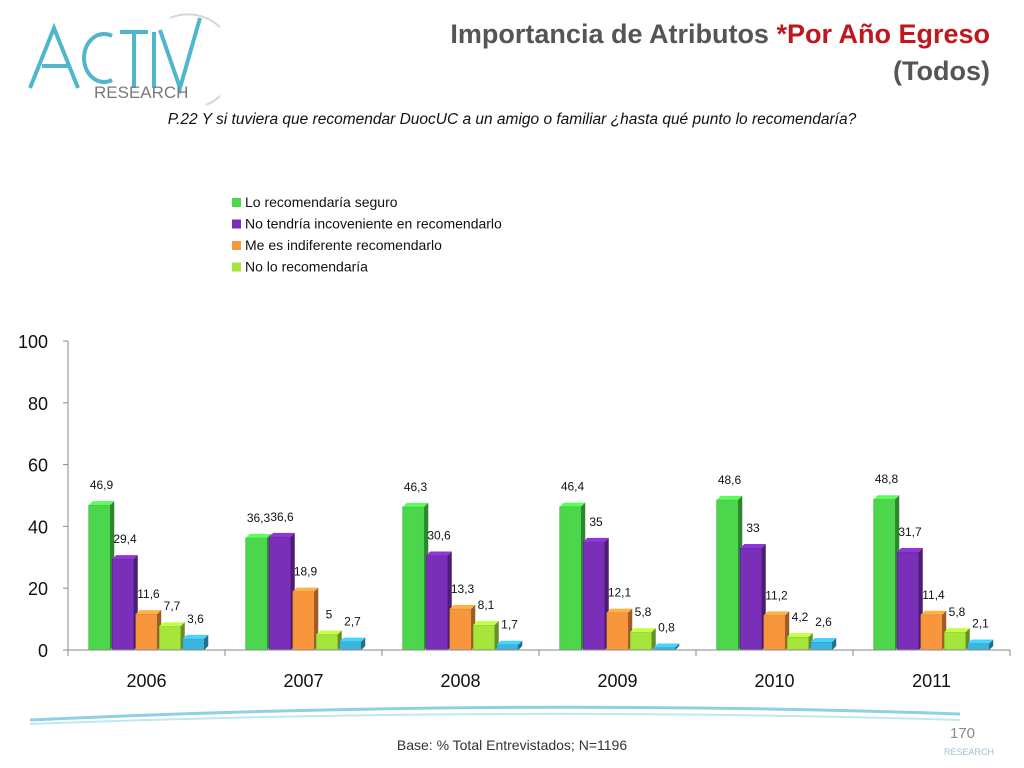  Describe the element at coordinates (195, 619) in the screenshot. I see `data-label: 3,6` at that location.